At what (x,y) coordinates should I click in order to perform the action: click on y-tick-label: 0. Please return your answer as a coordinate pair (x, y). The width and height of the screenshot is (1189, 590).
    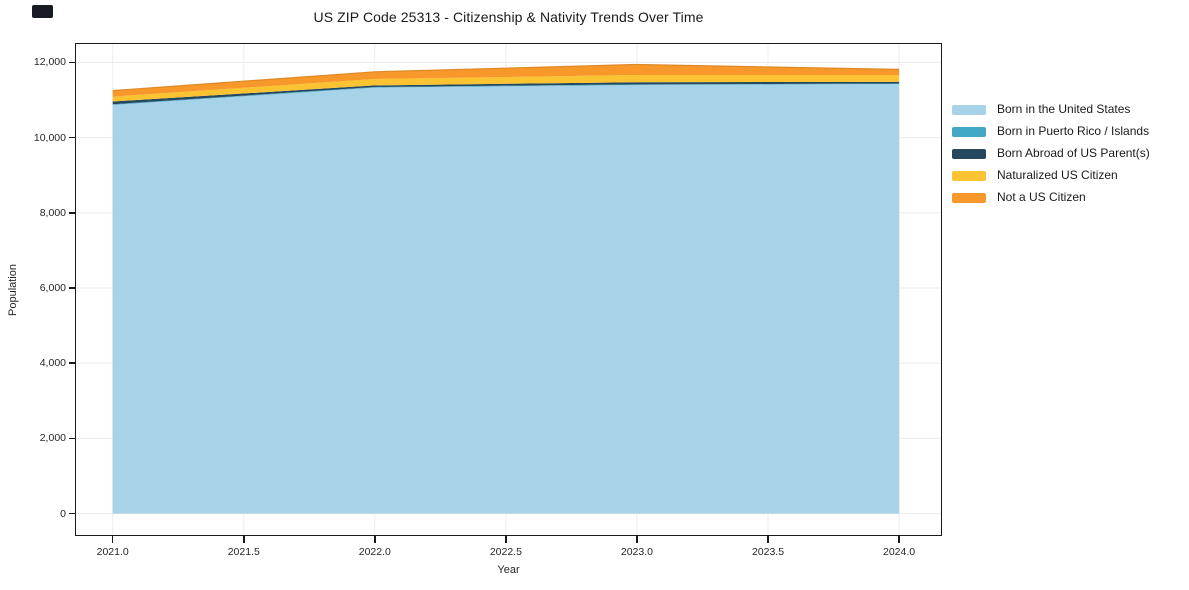
    Looking at the image, I should click on (63, 513).